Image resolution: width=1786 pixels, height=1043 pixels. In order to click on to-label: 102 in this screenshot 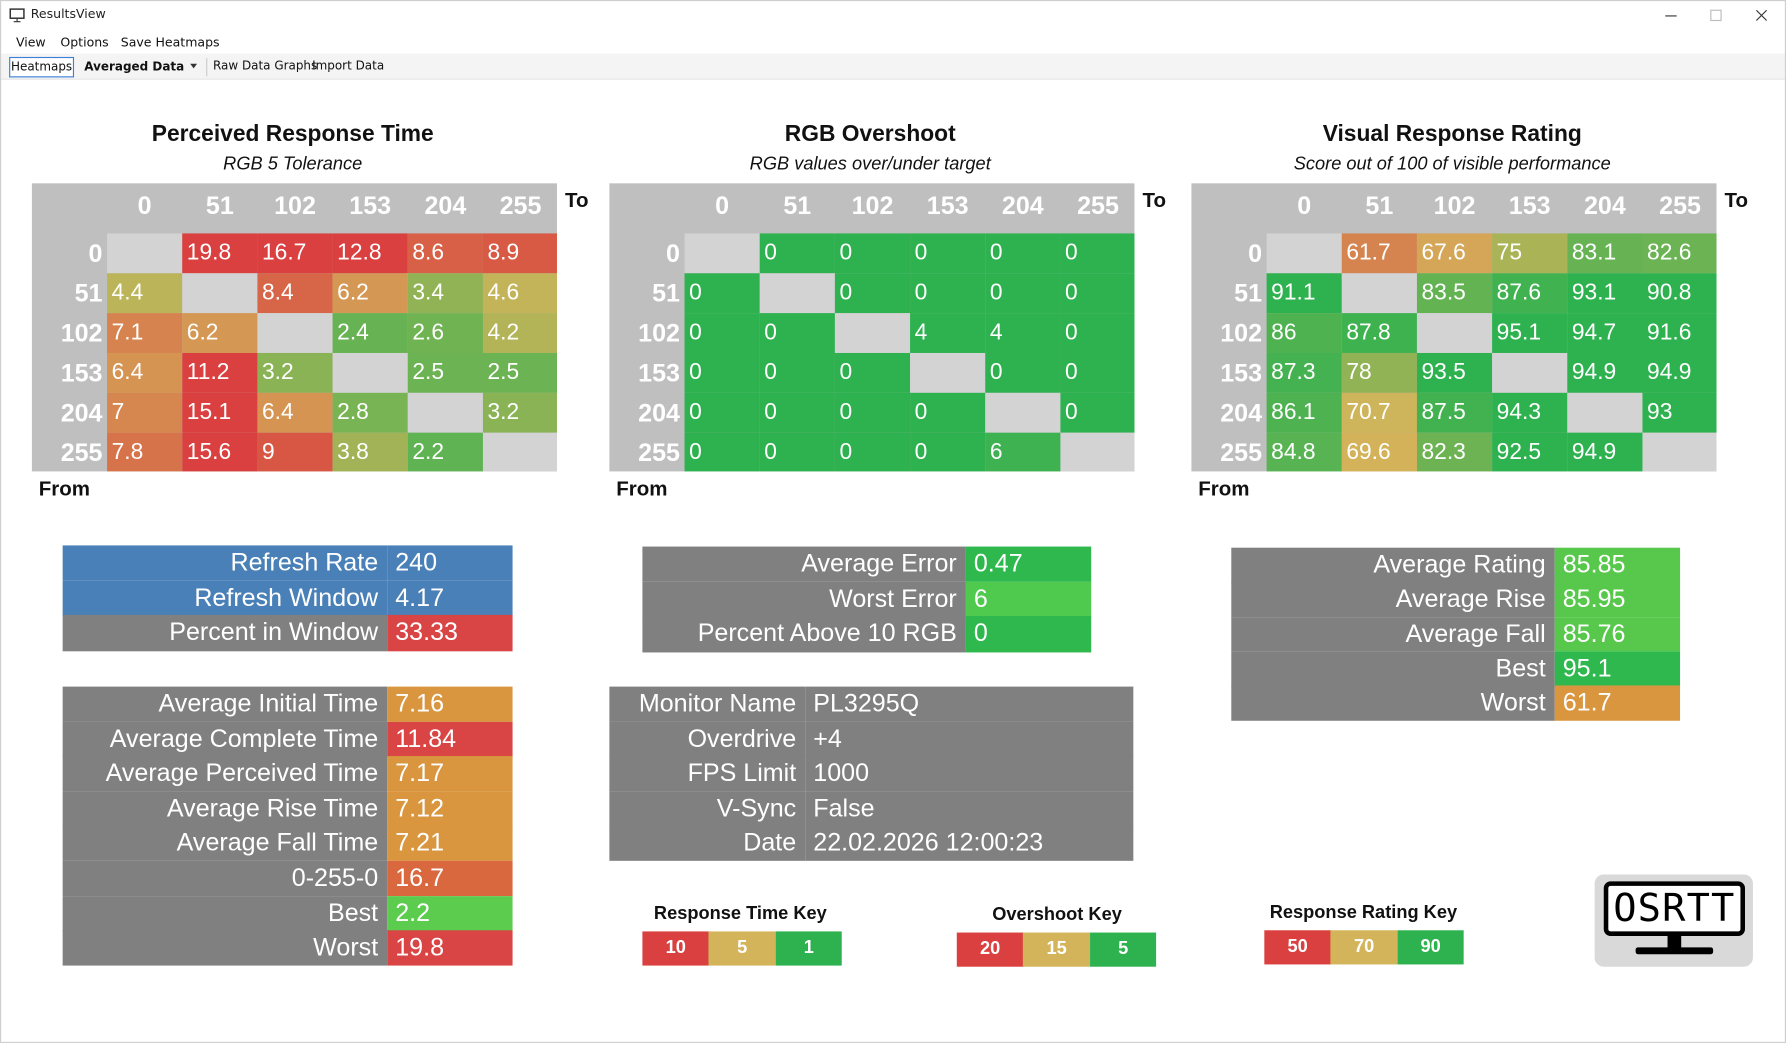, I will do `click(872, 205)`.